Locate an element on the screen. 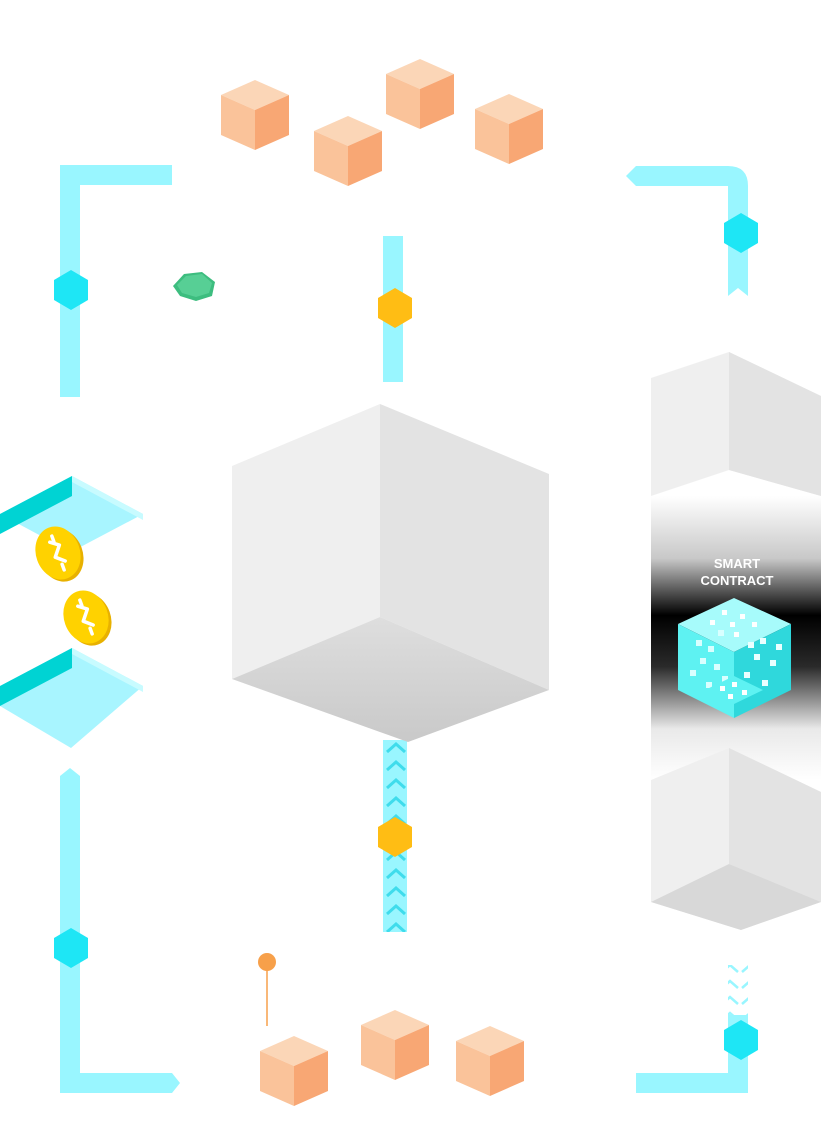 The image size is (821, 1148). node-cyan-right-bottom is located at coordinates (741, 1040).